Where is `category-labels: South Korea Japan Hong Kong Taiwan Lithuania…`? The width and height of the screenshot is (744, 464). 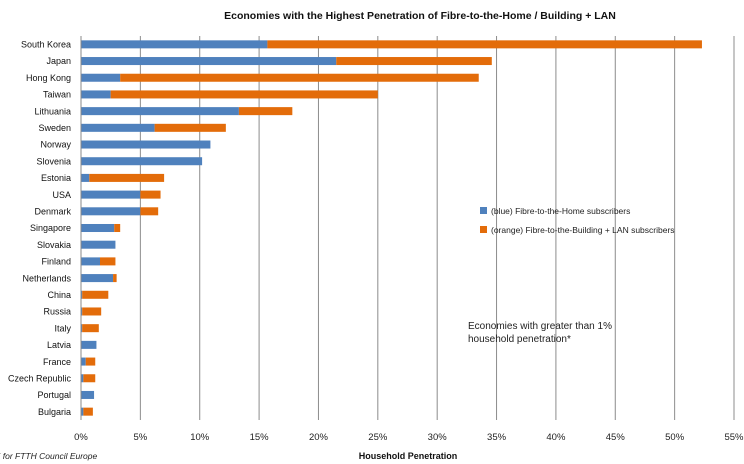
category-labels: South Korea Japan Hong Kong Taiwan Lithuania… is located at coordinates (40, 228).